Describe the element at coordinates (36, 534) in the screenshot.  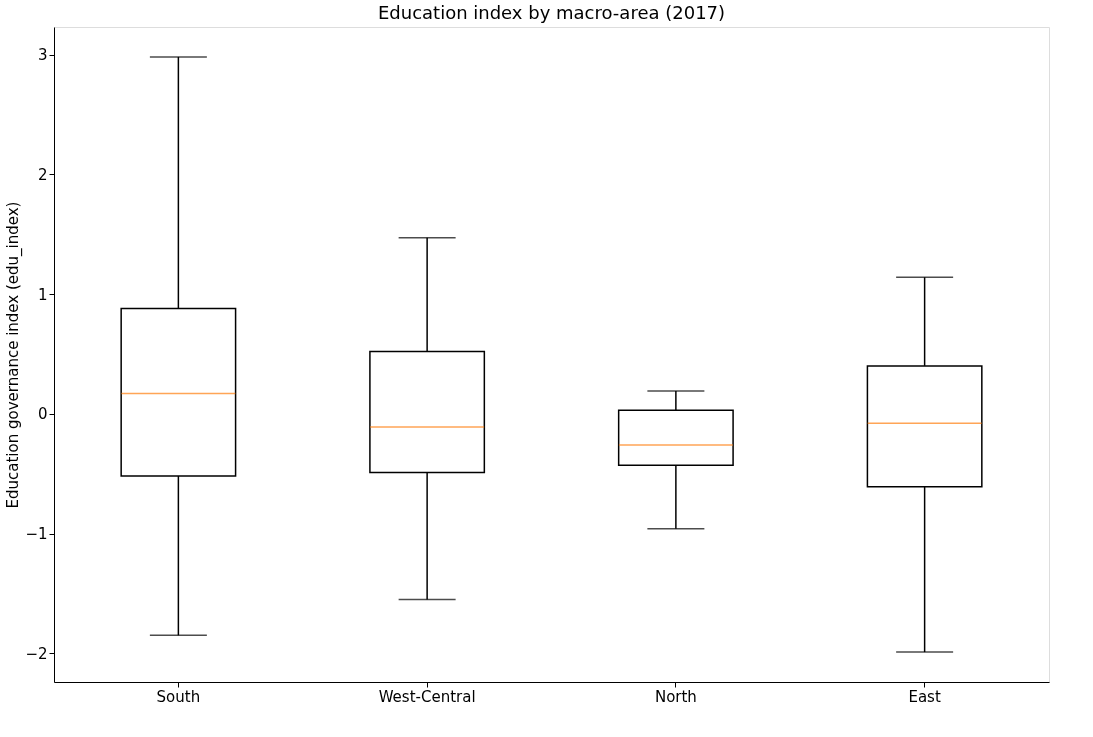
I see `y-tick-label: −1` at that location.